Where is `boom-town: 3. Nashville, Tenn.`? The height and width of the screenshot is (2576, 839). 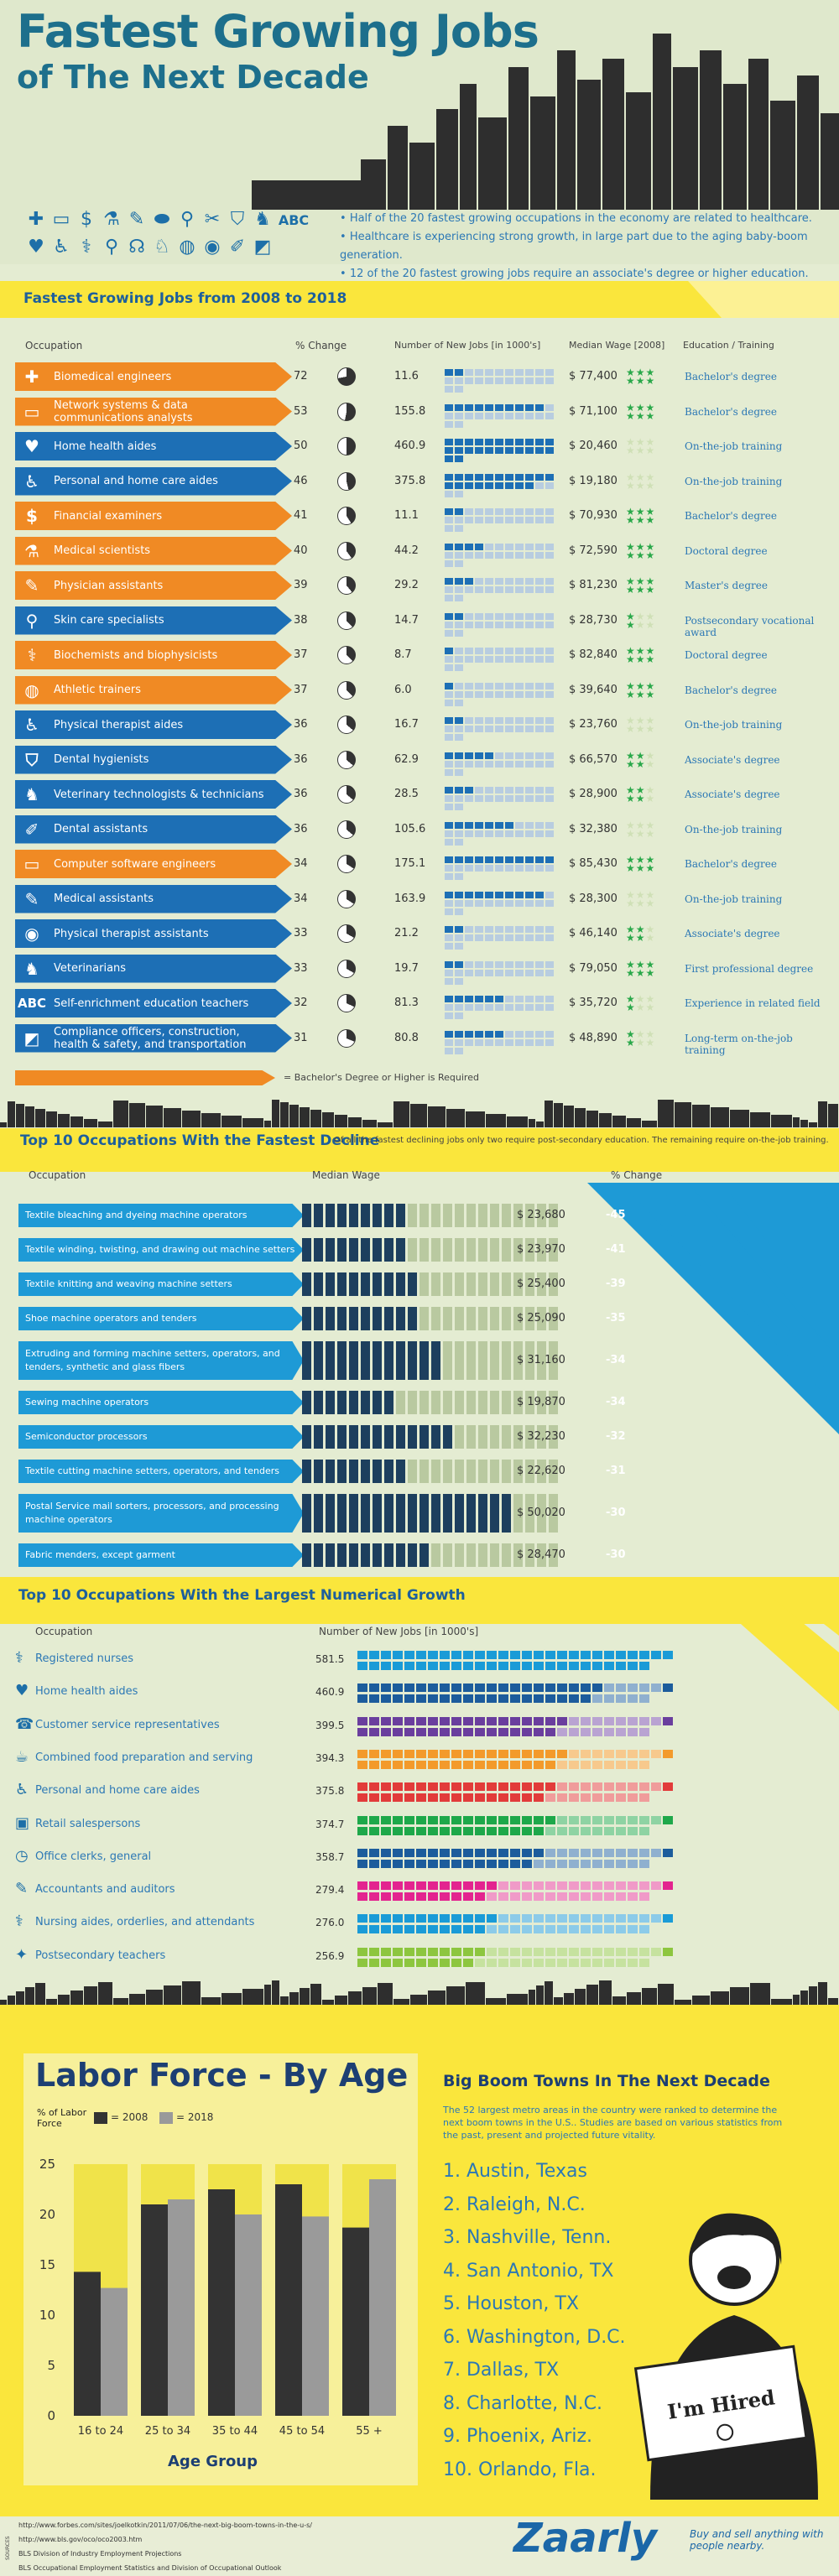
boom-town: 3. Nashville, Tenn. is located at coordinates (527, 2237).